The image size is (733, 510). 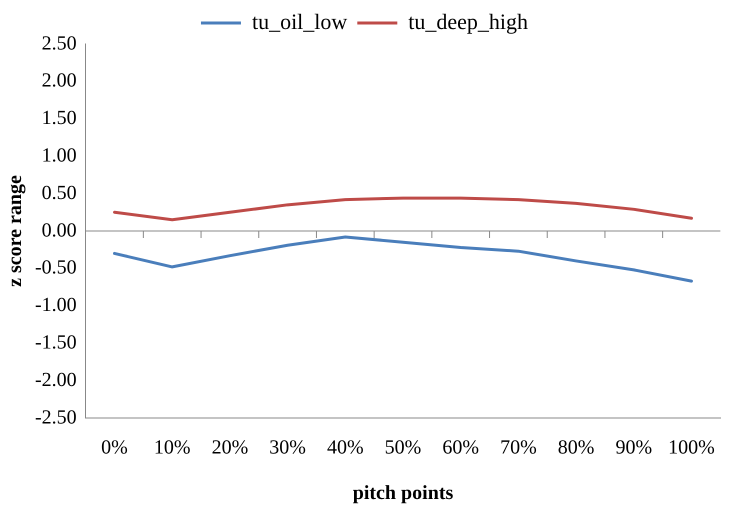 What do you see at coordinates (287, 447) in the screenshot?
I see `x-tick-label: 30%` at bounding box center [287, 447].